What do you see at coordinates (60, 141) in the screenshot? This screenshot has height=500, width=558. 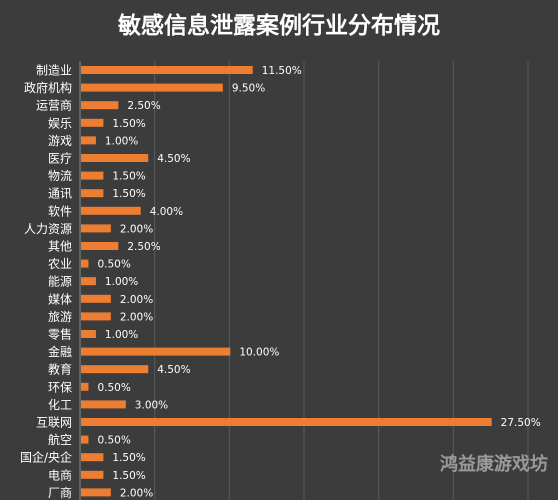 I see `category-label: 游戏` at bounding box center [60, 141].